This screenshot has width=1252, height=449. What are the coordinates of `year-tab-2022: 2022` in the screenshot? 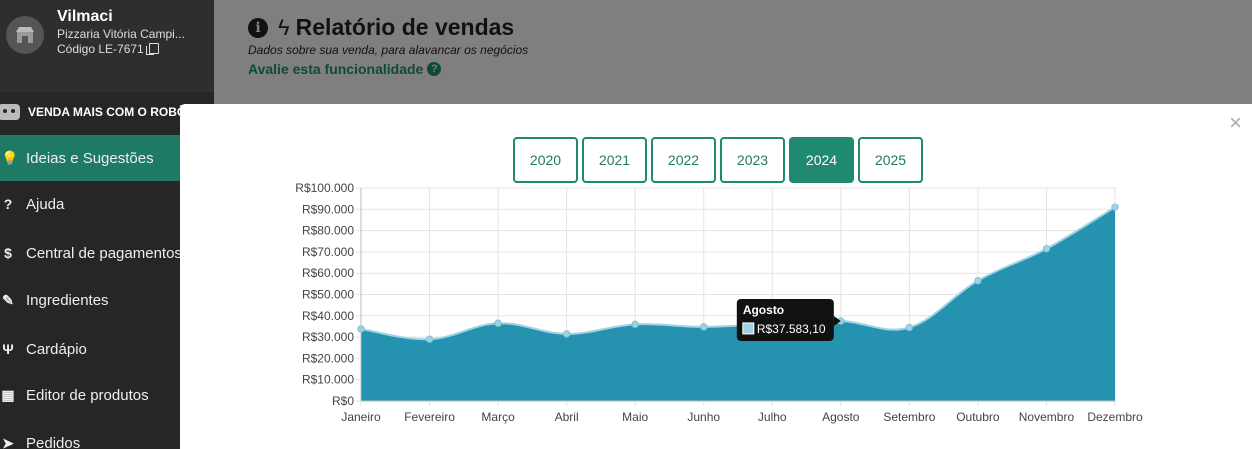 It's located at (683, 160).